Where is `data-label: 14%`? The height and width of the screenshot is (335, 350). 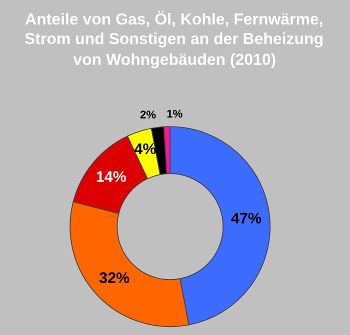
data-label: 14% is located at coordinates (111, 176).